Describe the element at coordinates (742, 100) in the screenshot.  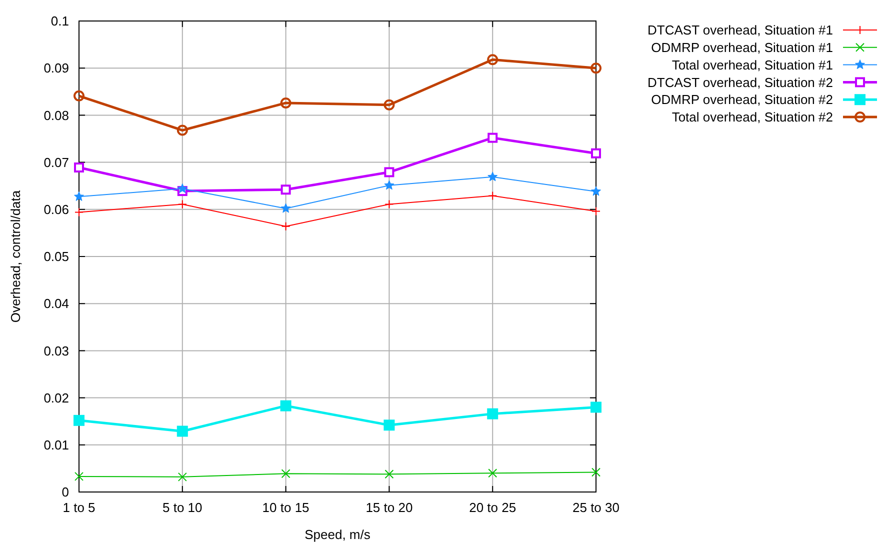
I see `legend-label: ODMRP overhead, Situation #2` at that location.